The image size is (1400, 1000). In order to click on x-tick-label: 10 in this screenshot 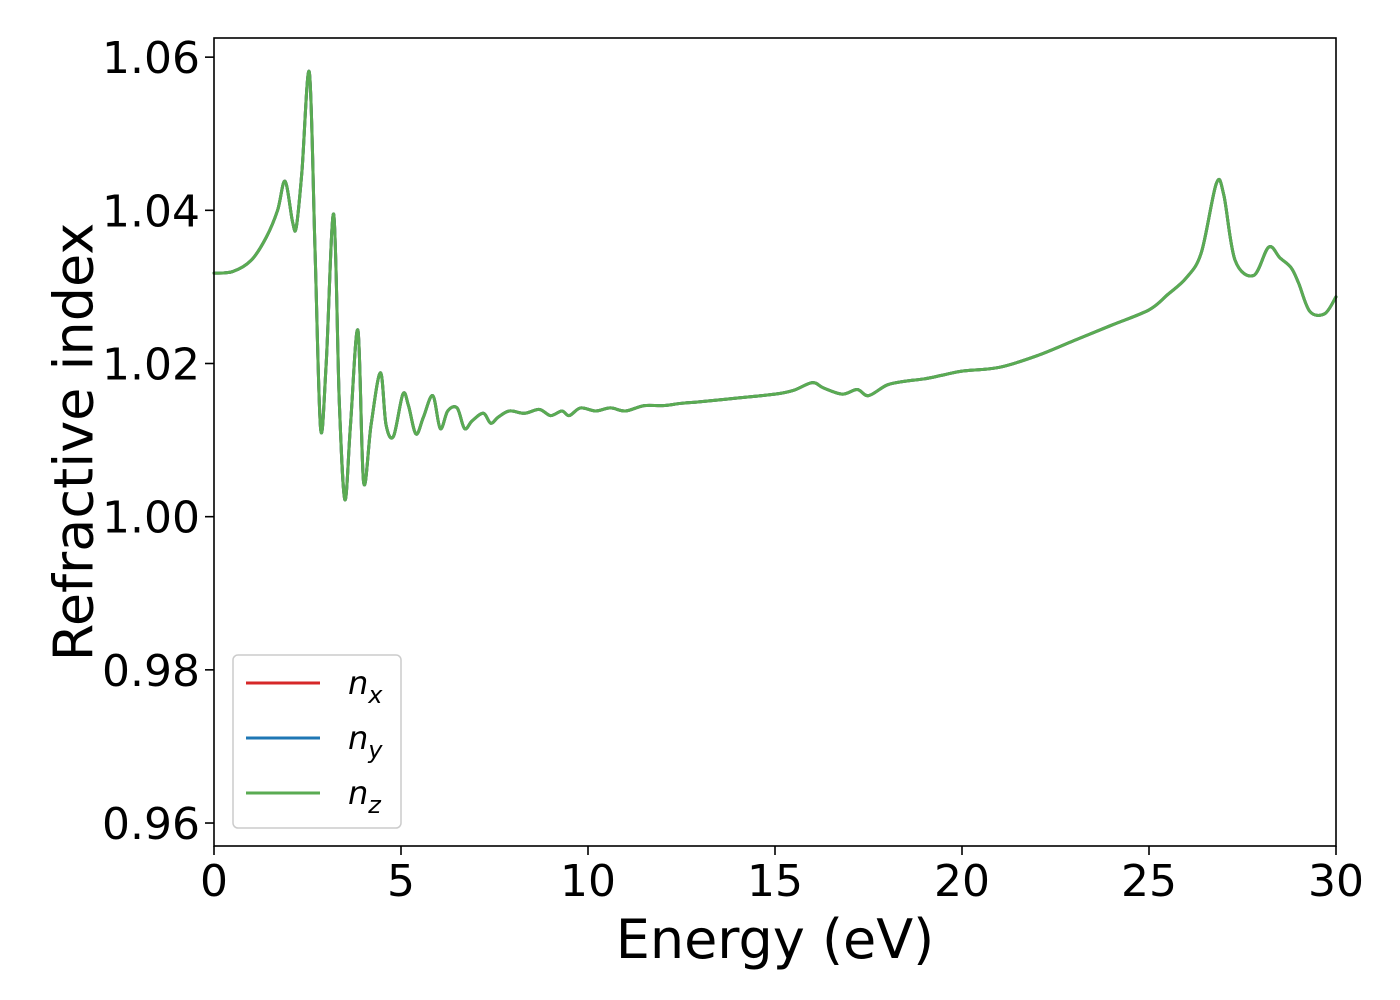, I will do `click(588, 881)`.